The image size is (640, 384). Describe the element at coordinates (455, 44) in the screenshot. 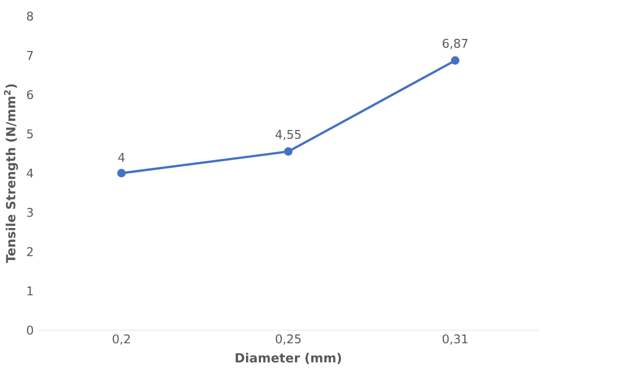

I see `data-label: 6,87` at that location.